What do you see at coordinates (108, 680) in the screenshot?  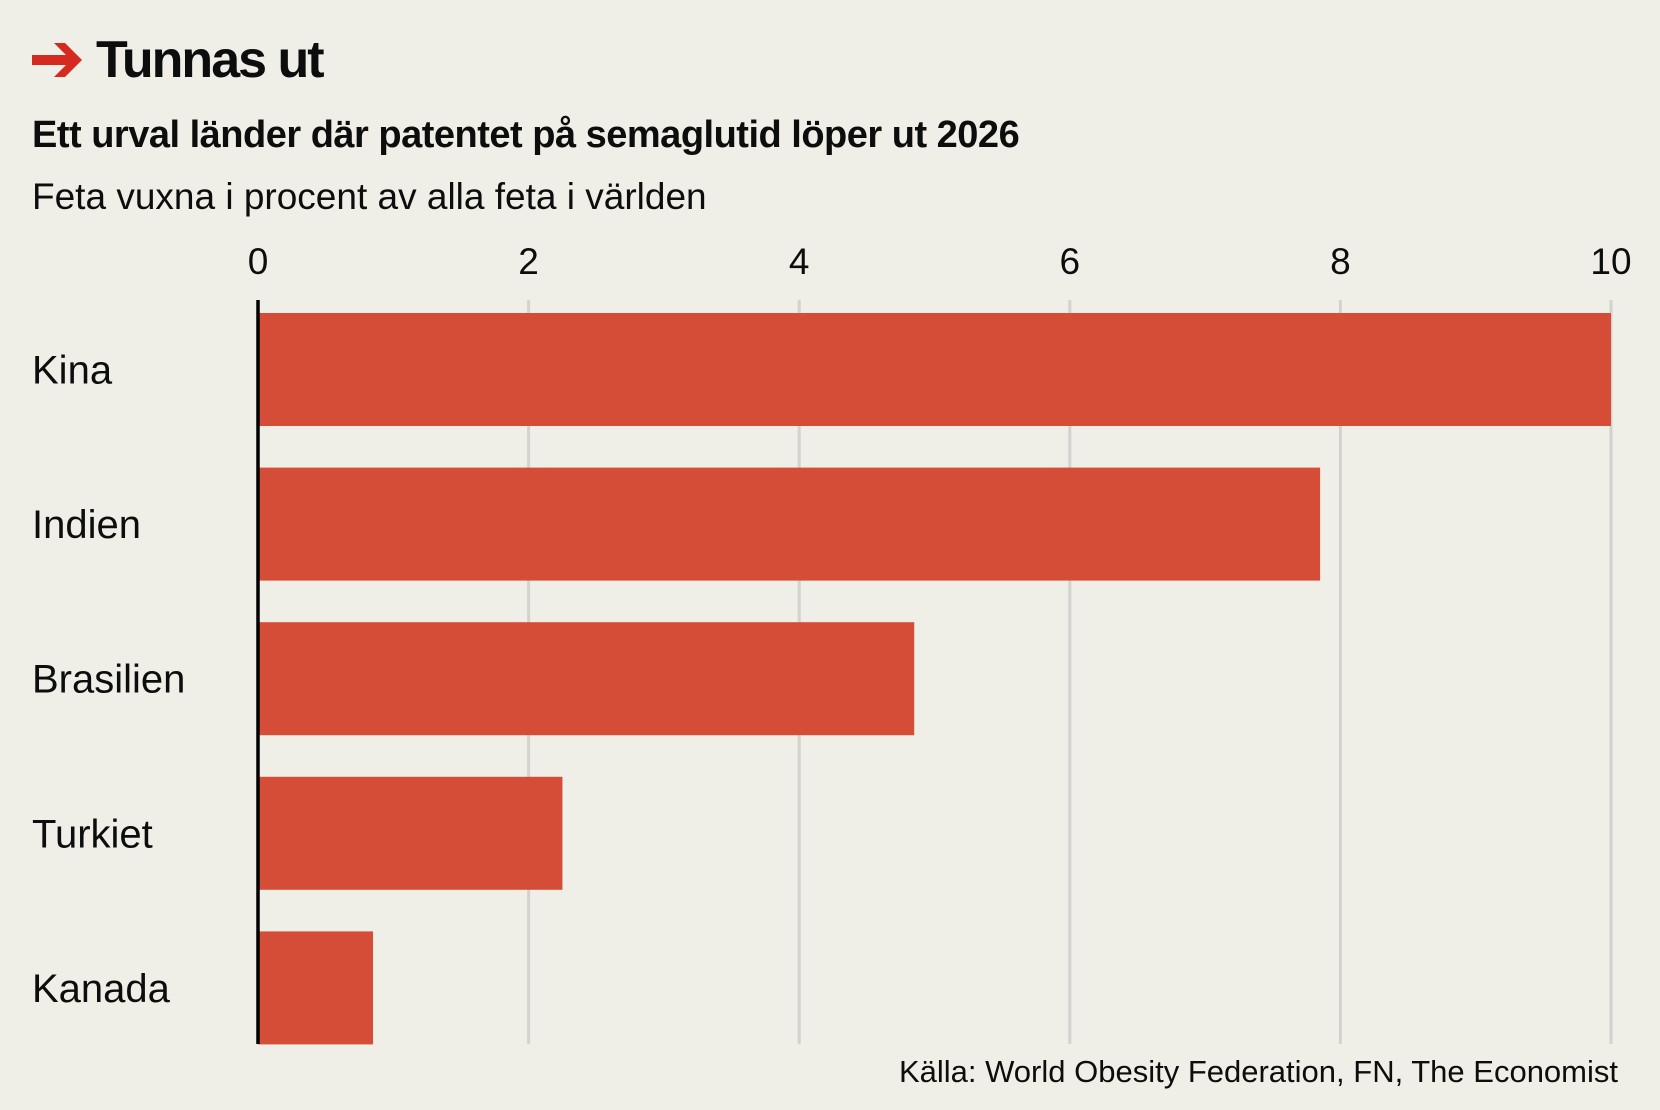 I see `category-label: Brasilien` at bounding box center [108, 680].